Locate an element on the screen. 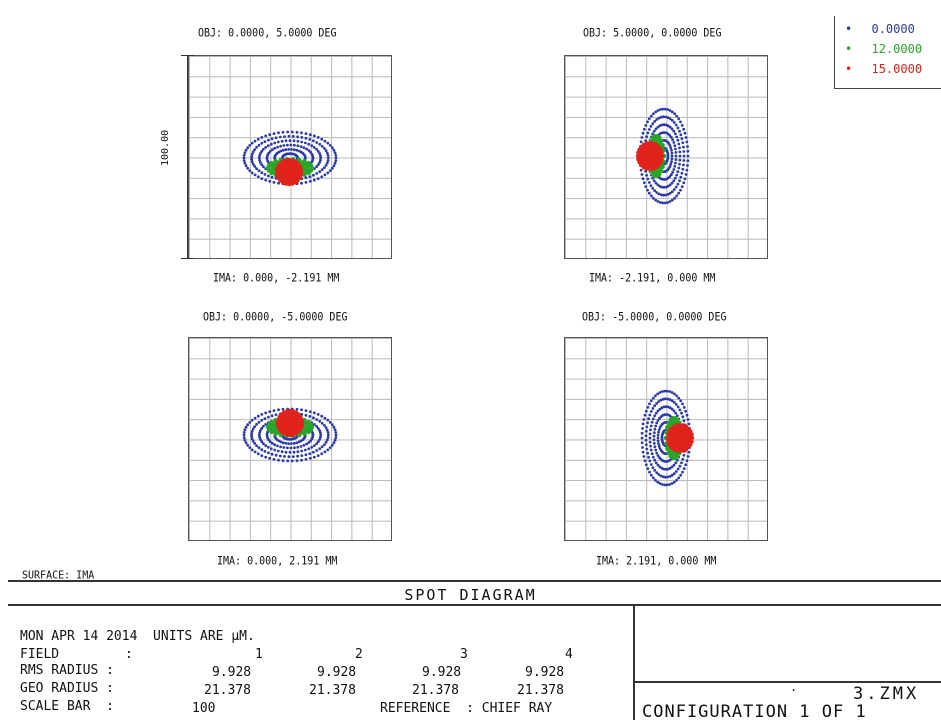  frame-top-line is located at coordinates (474, 581).